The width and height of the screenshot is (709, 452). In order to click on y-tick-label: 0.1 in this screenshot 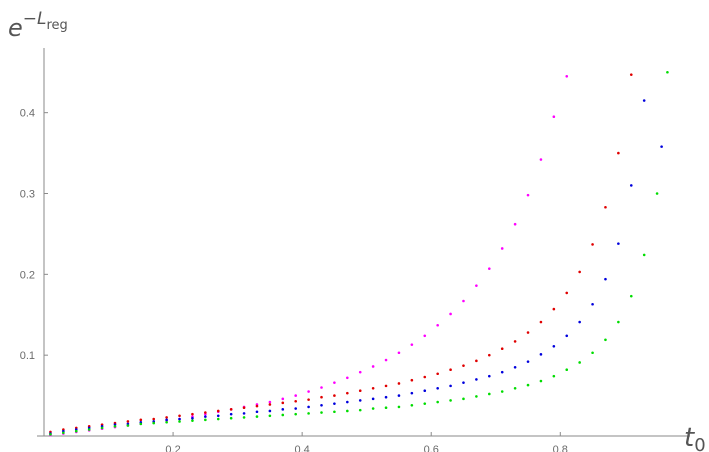, I will do `click(27, 356)`.